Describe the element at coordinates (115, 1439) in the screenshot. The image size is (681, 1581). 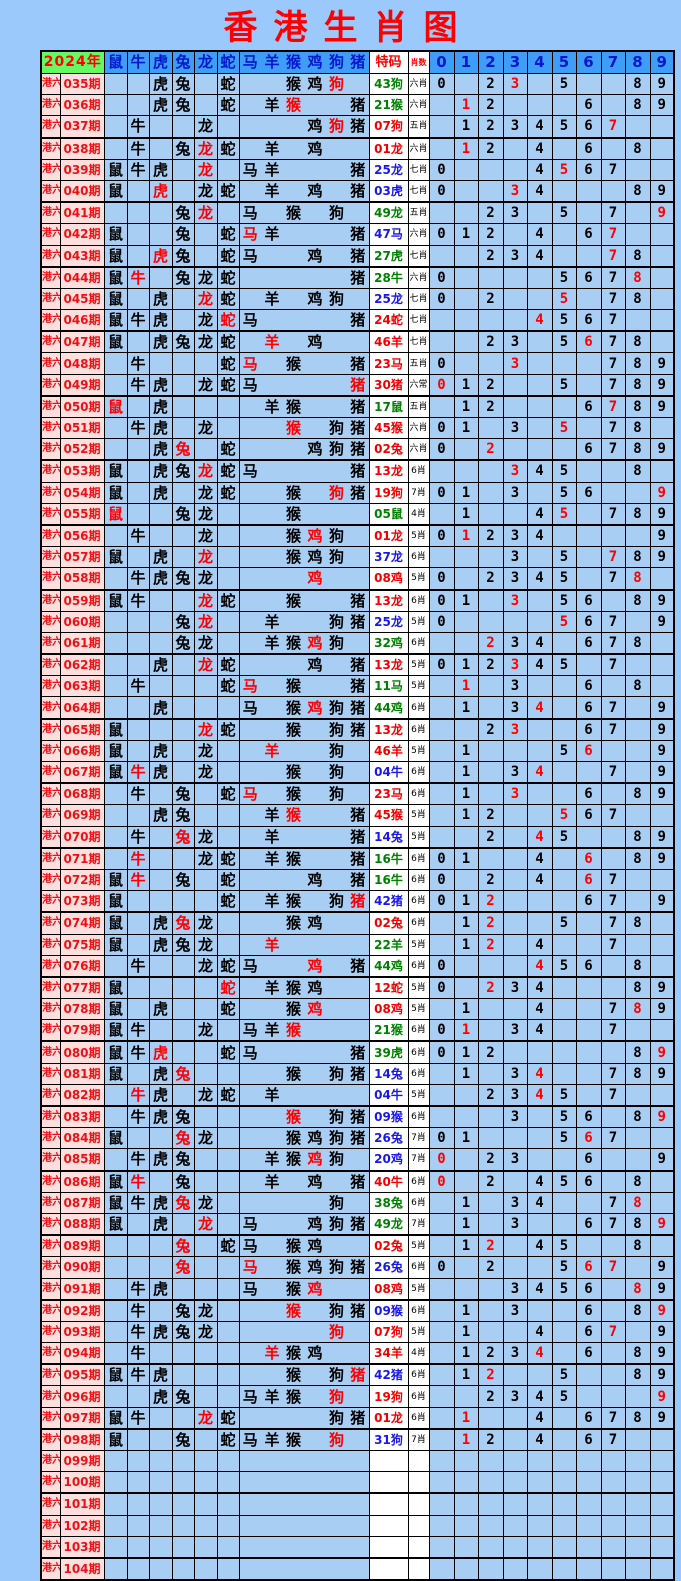
I see `zodiac-cell: 鼠` at that location.